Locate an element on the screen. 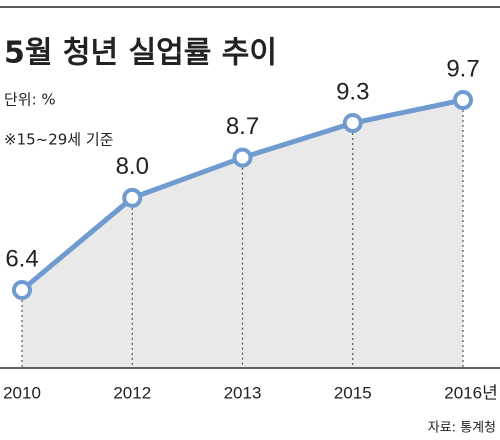  note: ※15~29세 기준 is located at coordinates (59, 140).